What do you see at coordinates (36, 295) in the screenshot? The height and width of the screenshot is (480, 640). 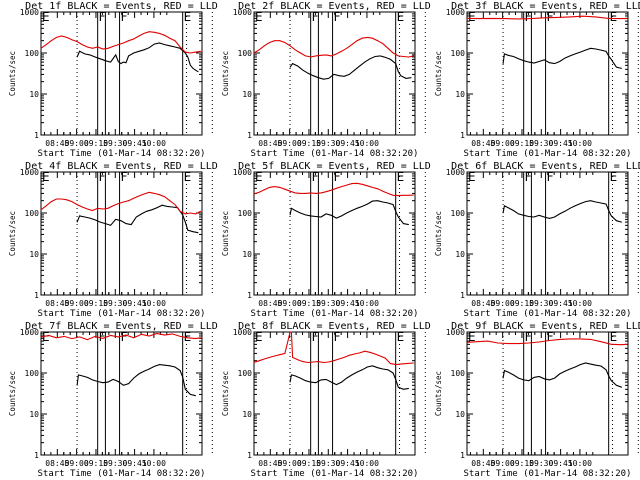 I see `y-tick-label: 1` at bounding box center [36, 295].